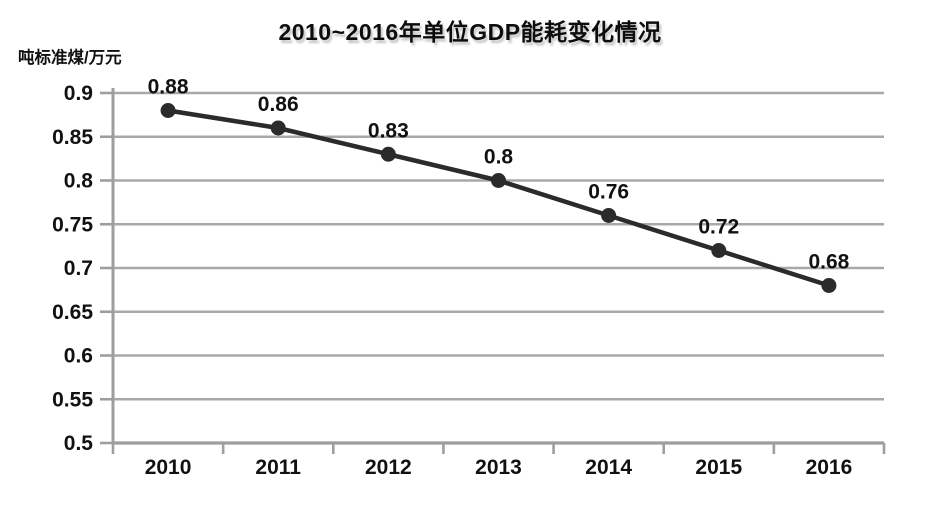 The image size is (927, 508). I want to click on data-point-label: 0.86, so click(278, 104).